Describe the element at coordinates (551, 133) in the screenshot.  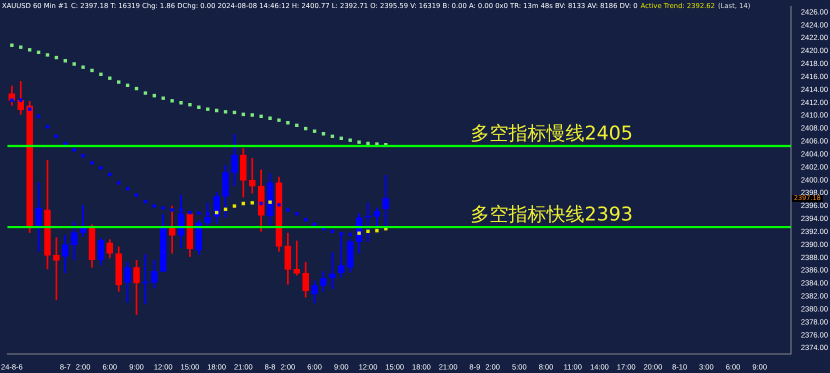
I see `ref-line-label: 多空指标慢线2405` at that location.